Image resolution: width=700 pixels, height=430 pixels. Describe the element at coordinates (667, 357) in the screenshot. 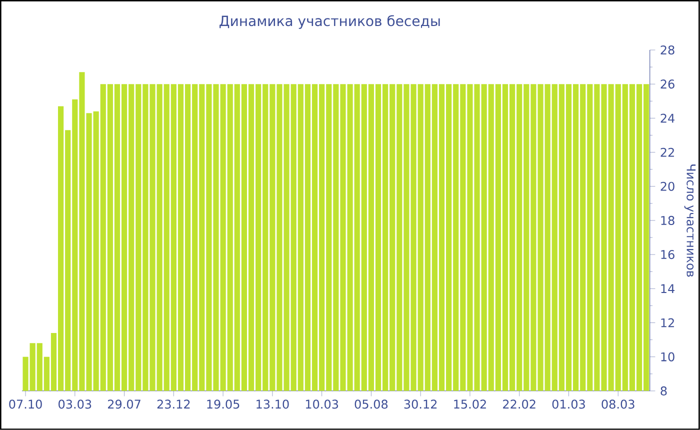

I see `y-tick-label: 10` at that location.